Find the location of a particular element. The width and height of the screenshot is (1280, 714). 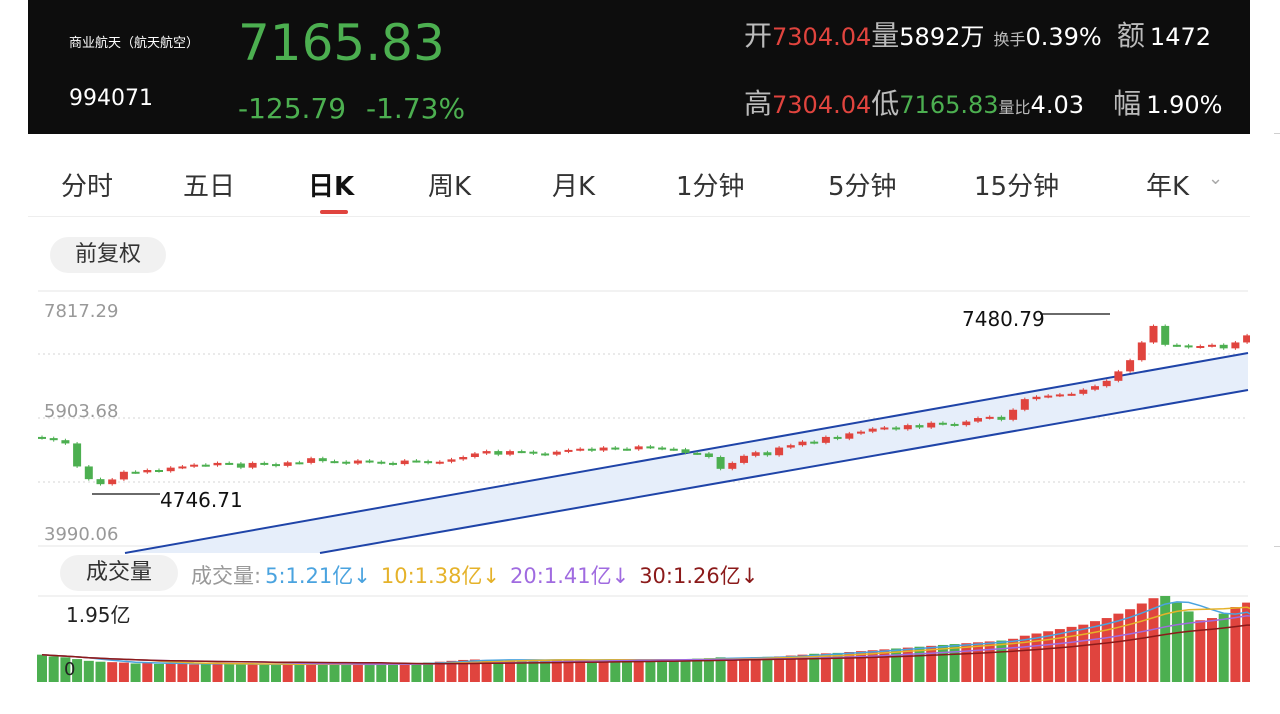

low-marker-label: 4746.71 is located at coordinates (201, 500).